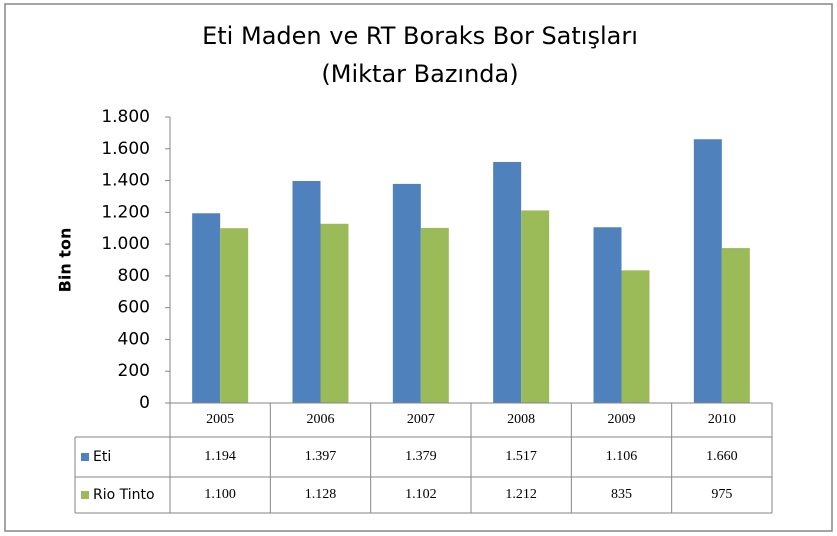 Image resolution: width=837 pixels, height=536 pixels. Describe the element at coordinates (124, 495) in the screenshot. I see `legend-label: Rio Tinto` at that location.